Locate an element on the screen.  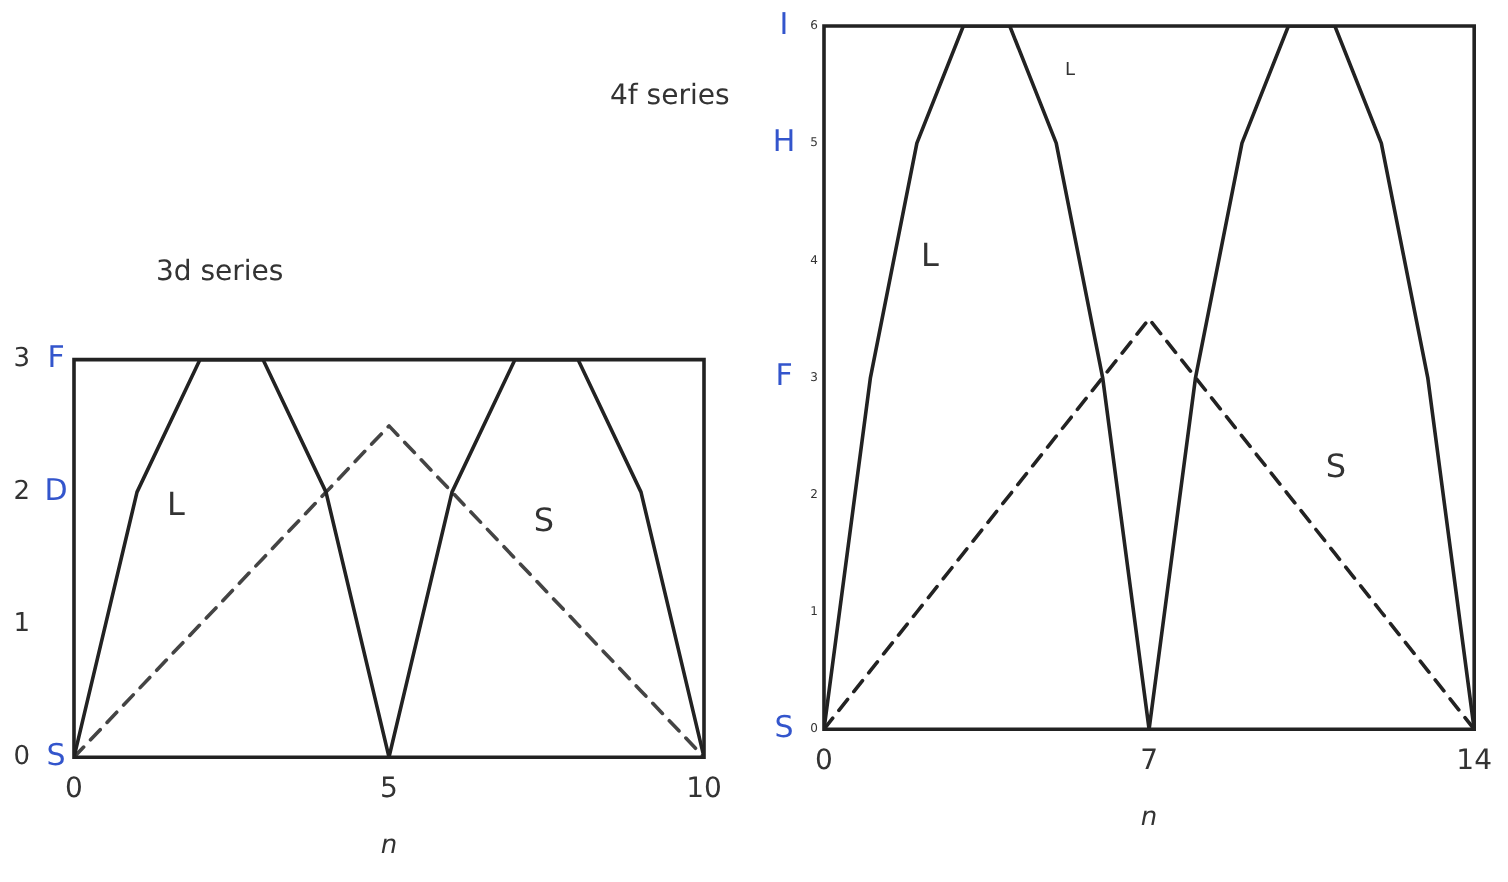
y-tick-label: 2 is located at coordinates (21, 491).